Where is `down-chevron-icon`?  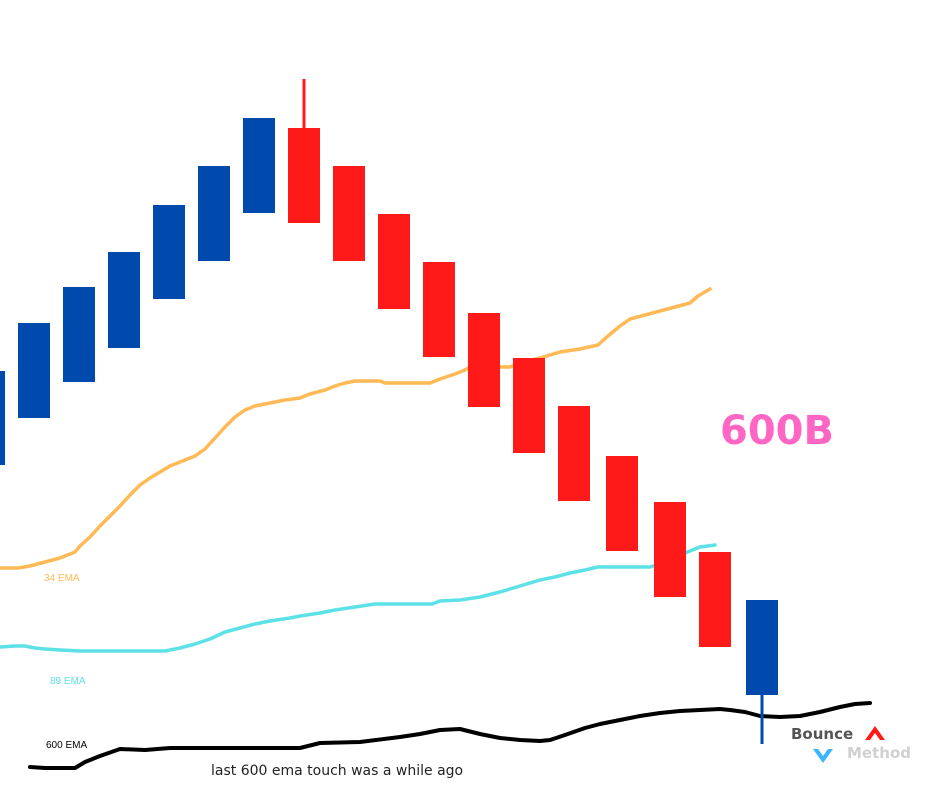
down-chevron-icon is located at coordinates (823, 756).